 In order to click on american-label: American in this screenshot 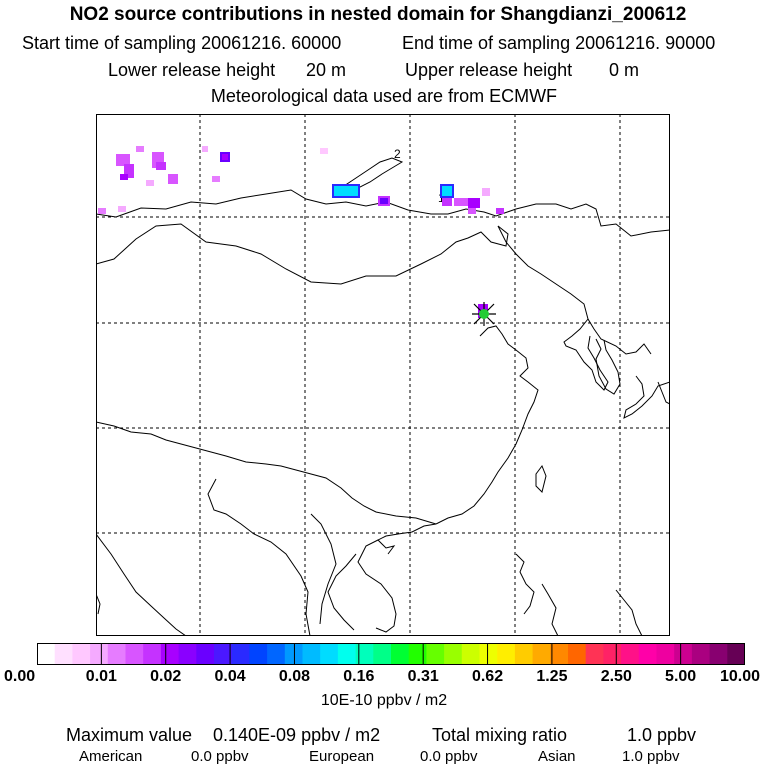, I will do `click(111, 756)`.